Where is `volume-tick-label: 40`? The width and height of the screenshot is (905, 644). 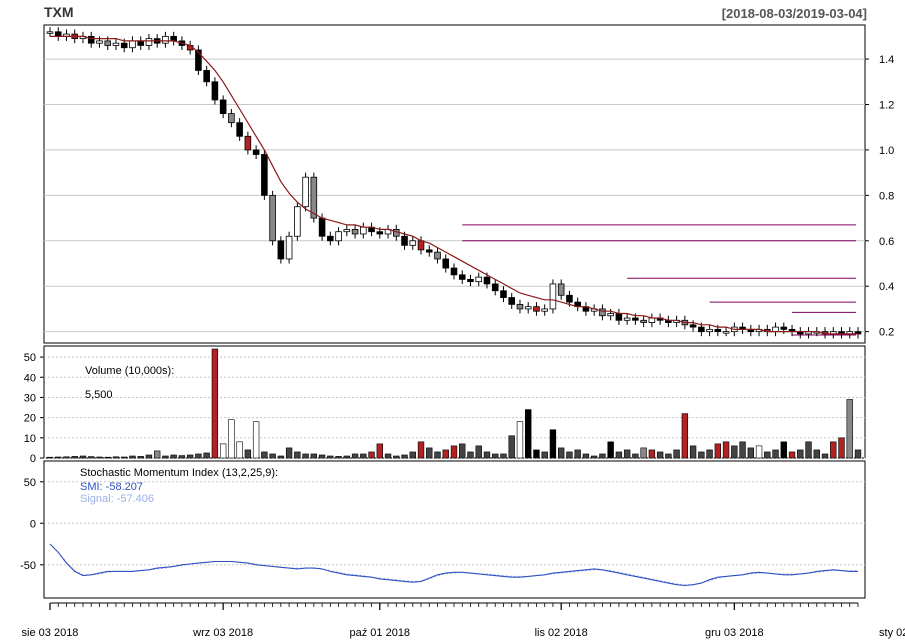 volume-tick-label: 40 is located at coordinates (30, 378).